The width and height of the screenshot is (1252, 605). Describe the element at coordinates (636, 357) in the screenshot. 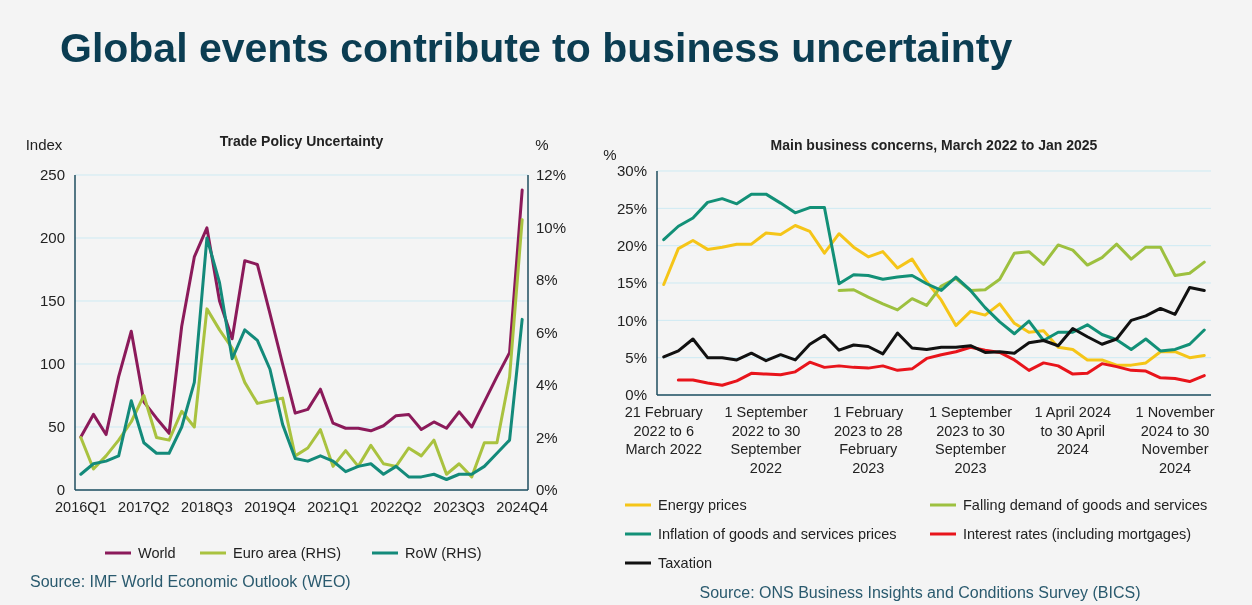

I see `y-tick-label: 5%` at that location.